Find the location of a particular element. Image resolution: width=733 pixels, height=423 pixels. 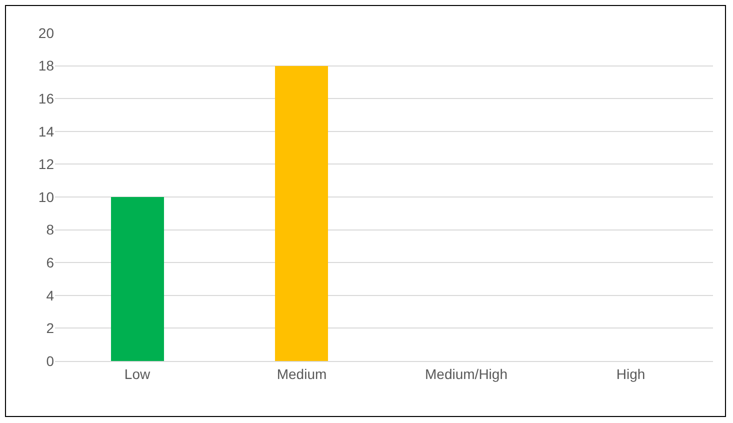

y-tick-label: 20 is located at coordinates (46, 32).